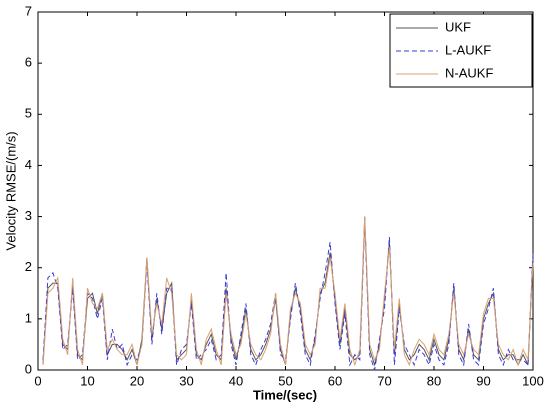  What do you see at coordinates (28, 368) in the screenshot?
I see `y-tick-label: 0` at bounding box center [28, 368].